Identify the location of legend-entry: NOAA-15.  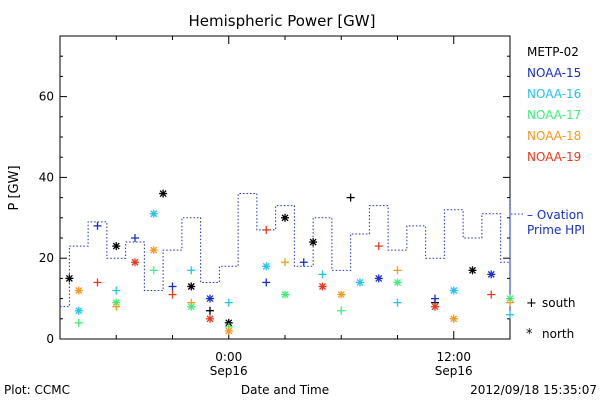
(554, 73).